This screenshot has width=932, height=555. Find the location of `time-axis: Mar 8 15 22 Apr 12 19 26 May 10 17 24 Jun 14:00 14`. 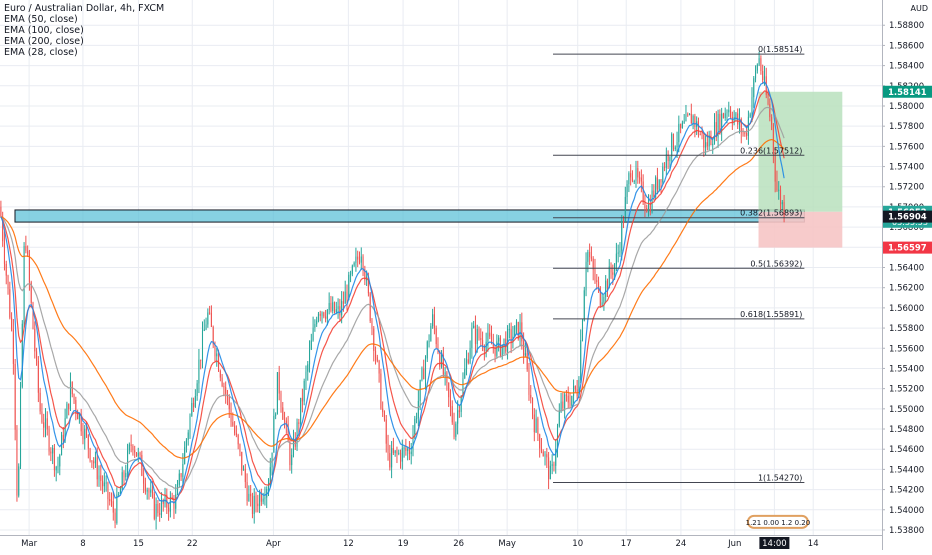

time-axis: Mar 8 15 22 Apr 12 19 26 May 10 17 24 Jun 14:00 14 is located at coordinates (441, 542).